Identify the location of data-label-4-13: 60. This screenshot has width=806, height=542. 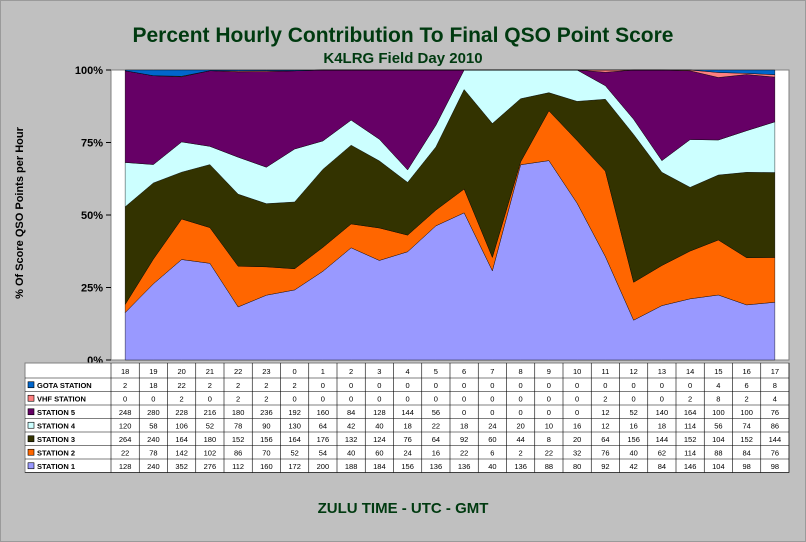
(492, 439).